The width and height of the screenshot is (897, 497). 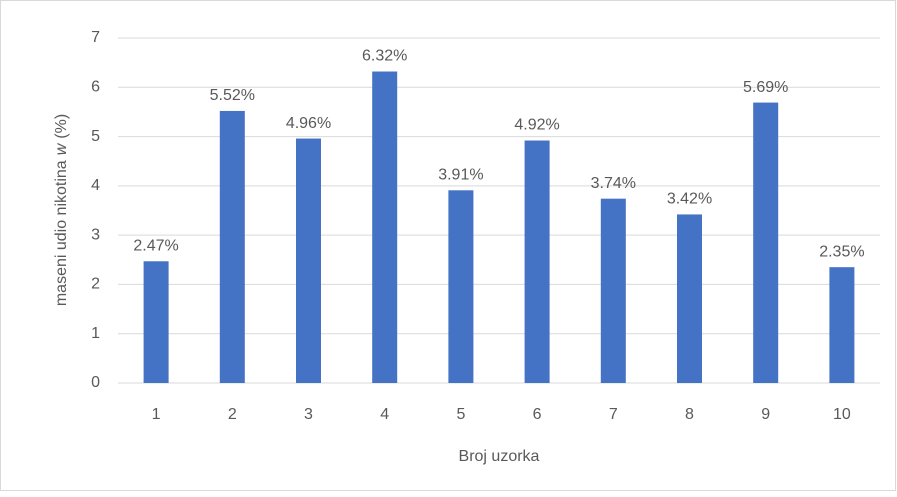 What do you see at coordinates (61, 148) in the screenshot?
I see `y-label-symbol: w` at bounding box center [61, 148].